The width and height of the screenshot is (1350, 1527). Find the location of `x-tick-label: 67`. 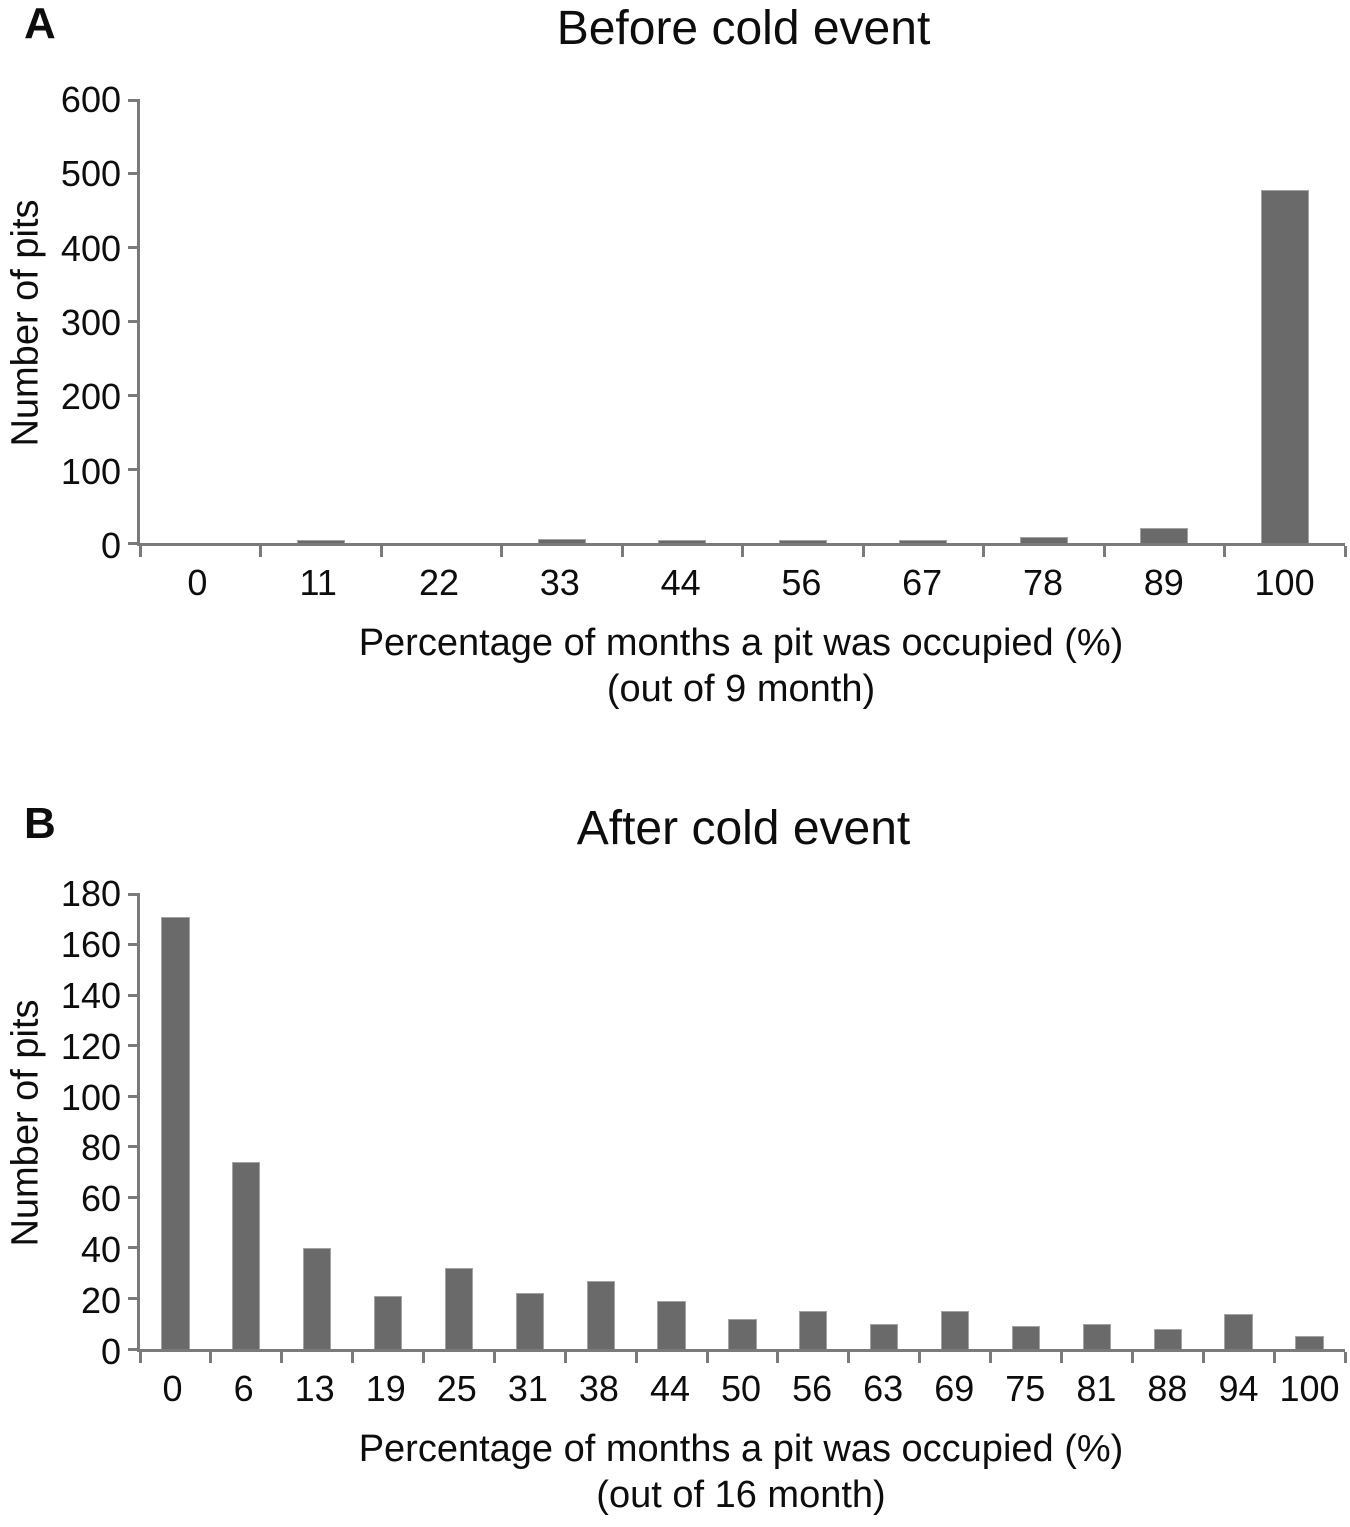

x-tick-label: 67 is located at coordinates (922, 582).